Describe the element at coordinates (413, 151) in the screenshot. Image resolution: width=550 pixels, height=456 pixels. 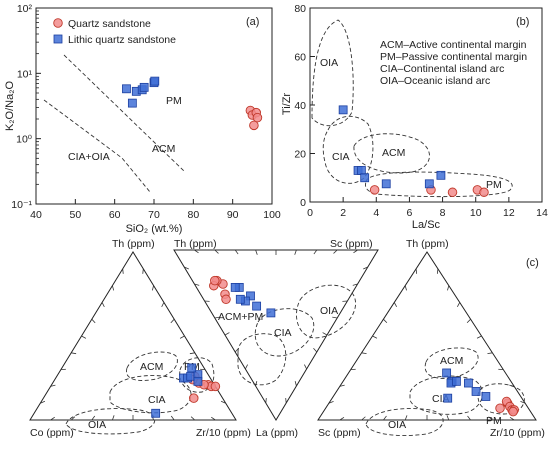
I see `panel-b-points` at that location.